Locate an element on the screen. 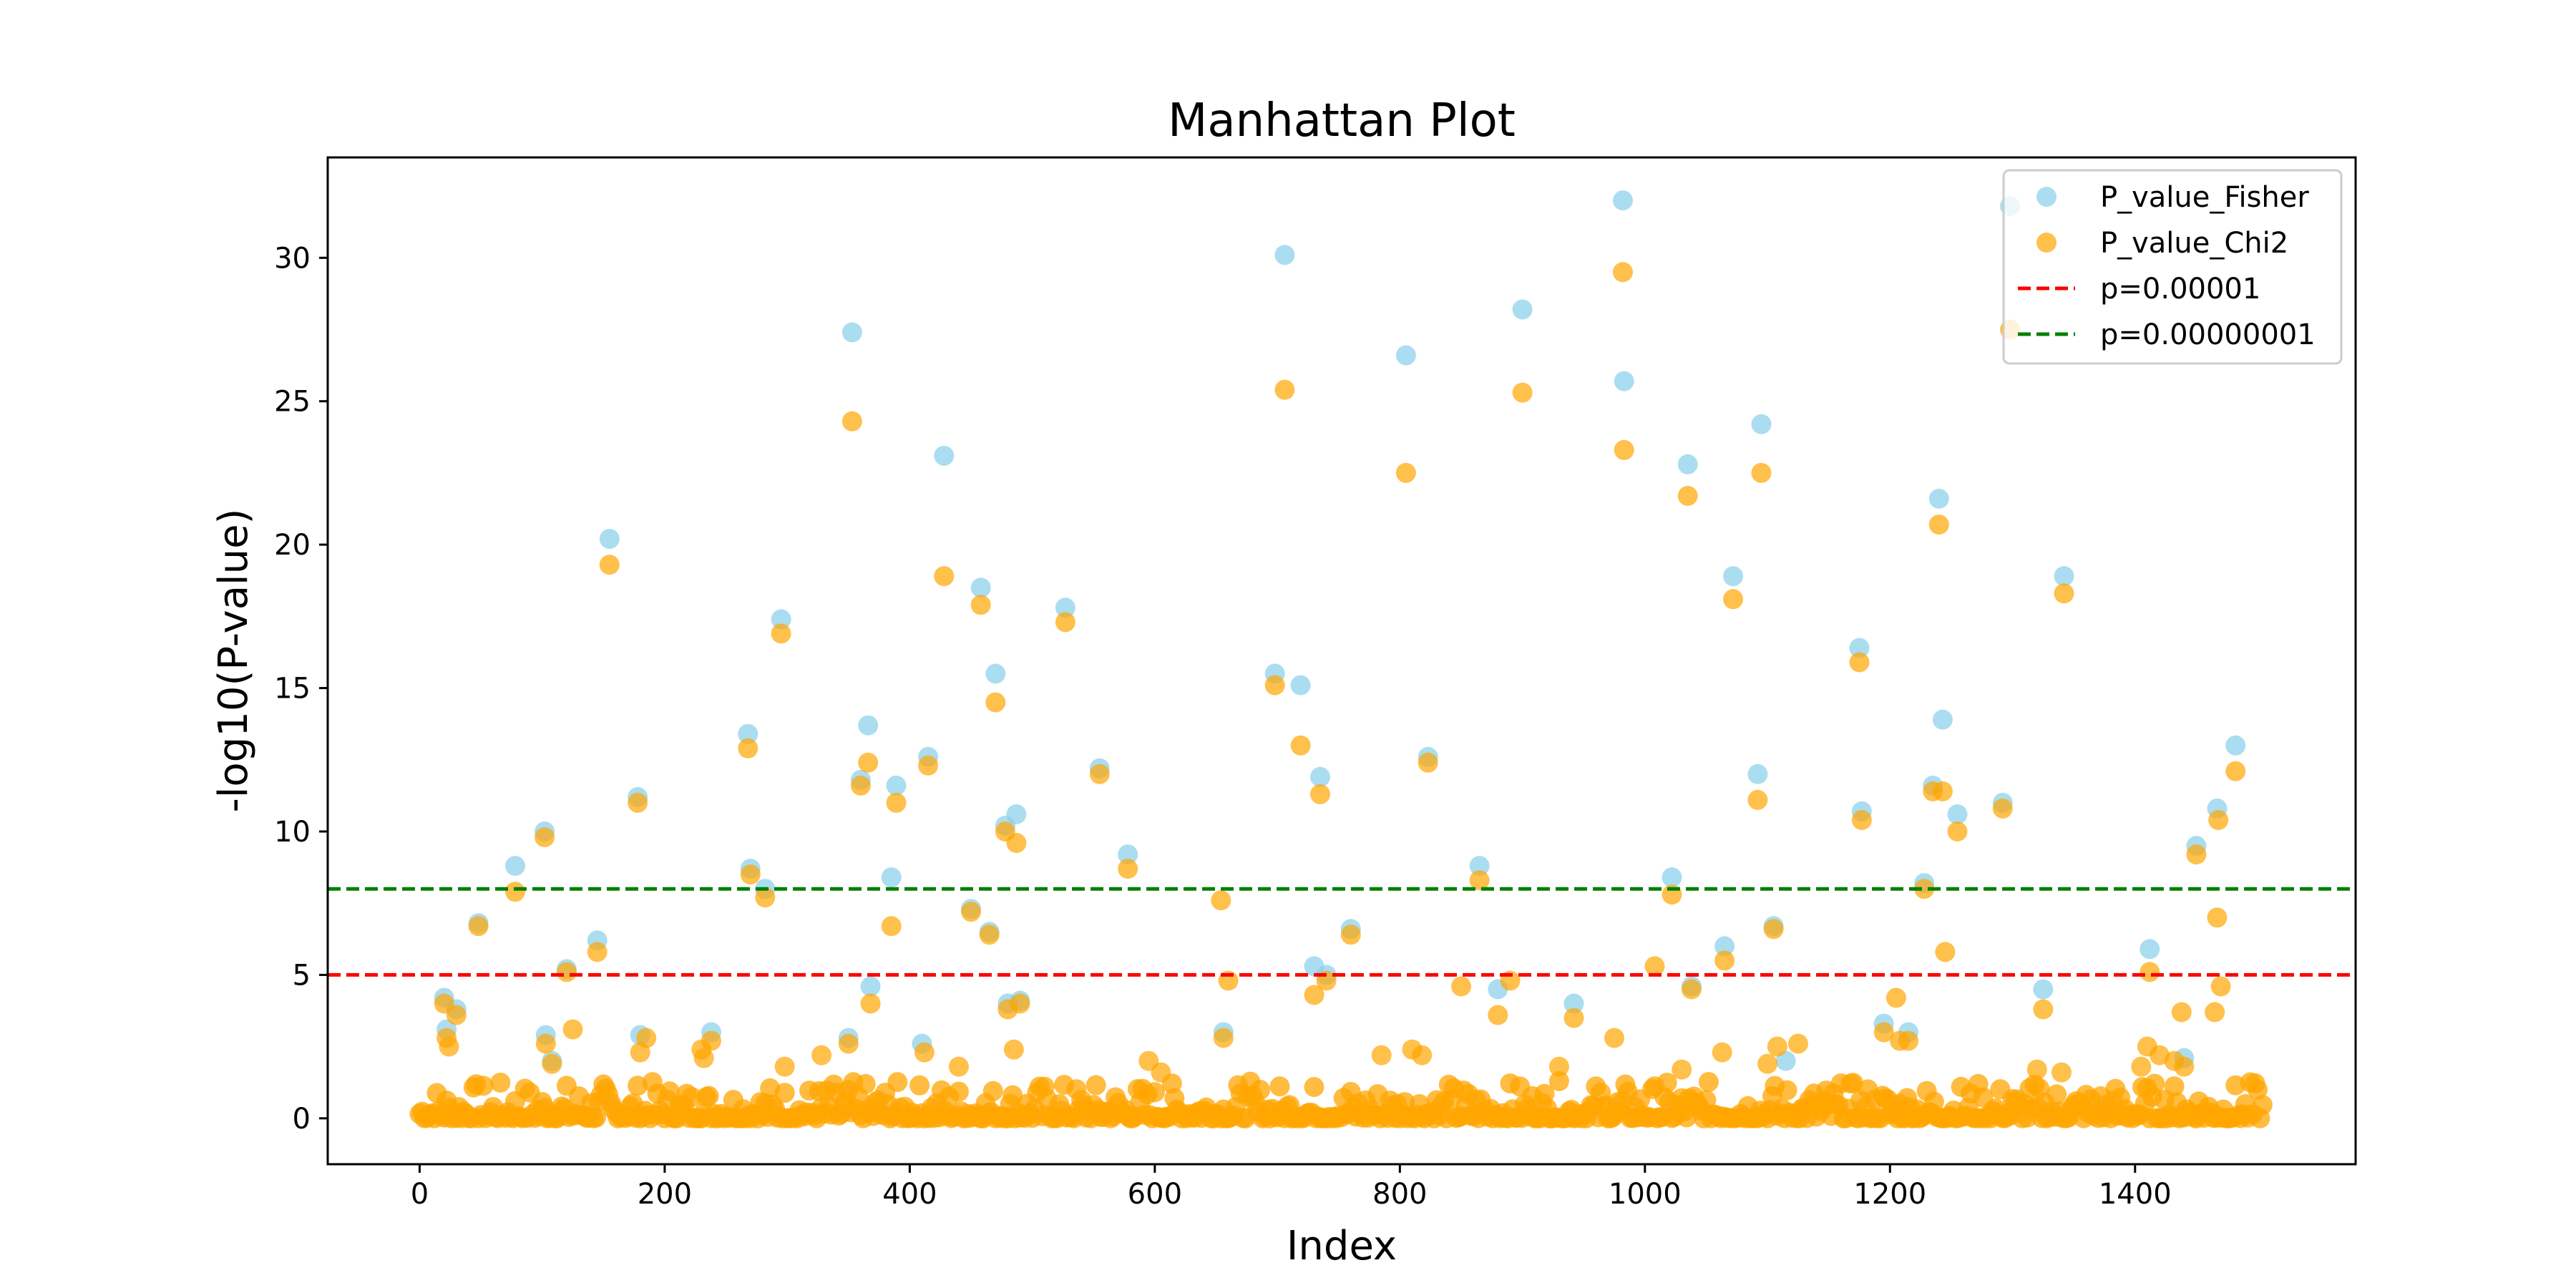  legend-marker-fisher is located at coordinates (2046, 197).